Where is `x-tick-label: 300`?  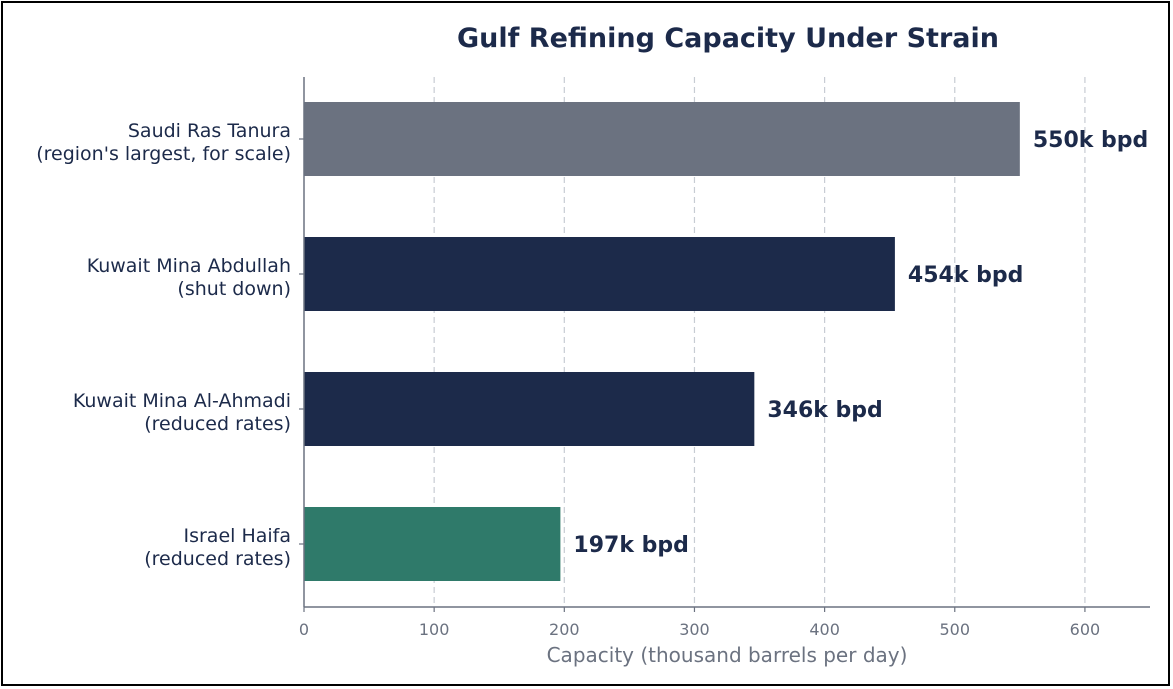 x-tick-label: 300 is located at coordinates (694, 629).